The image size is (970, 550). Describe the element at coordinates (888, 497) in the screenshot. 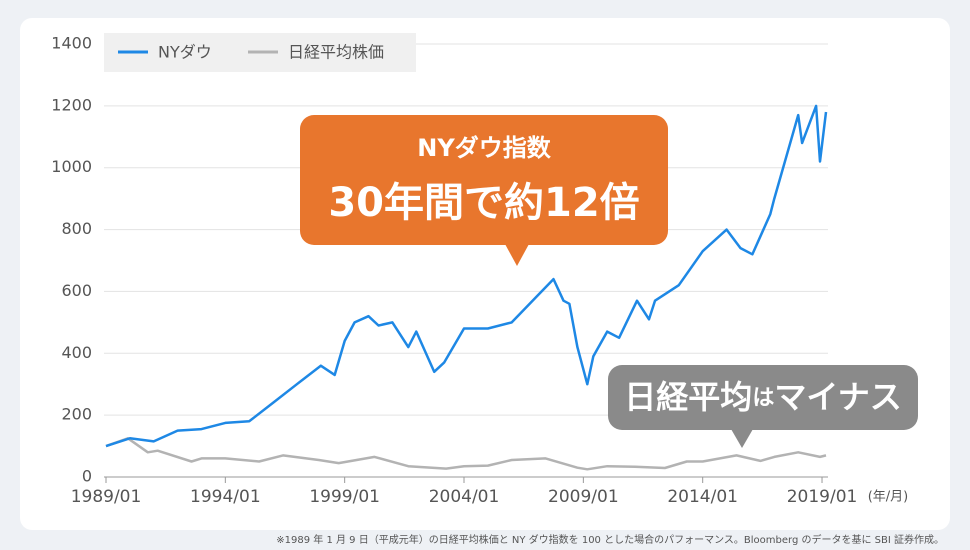

I see `x-axis-label: (年/月)` at that location.